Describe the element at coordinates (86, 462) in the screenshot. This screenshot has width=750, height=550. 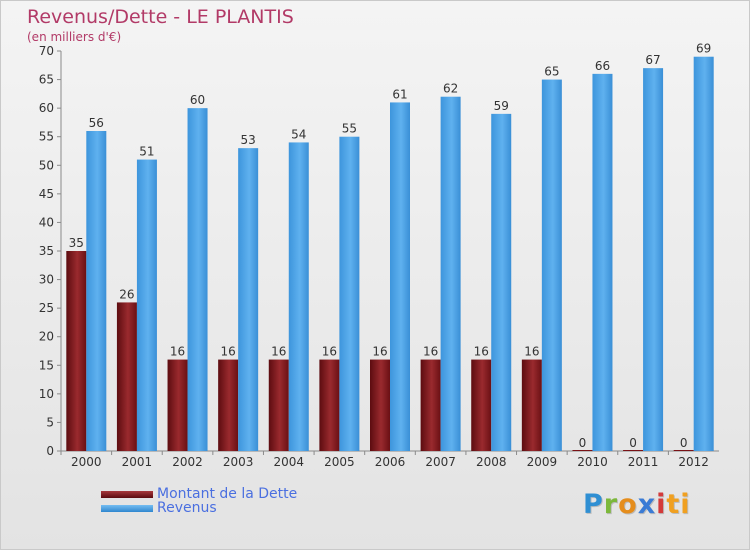
I see `x-tick-label: 2000` at that location.